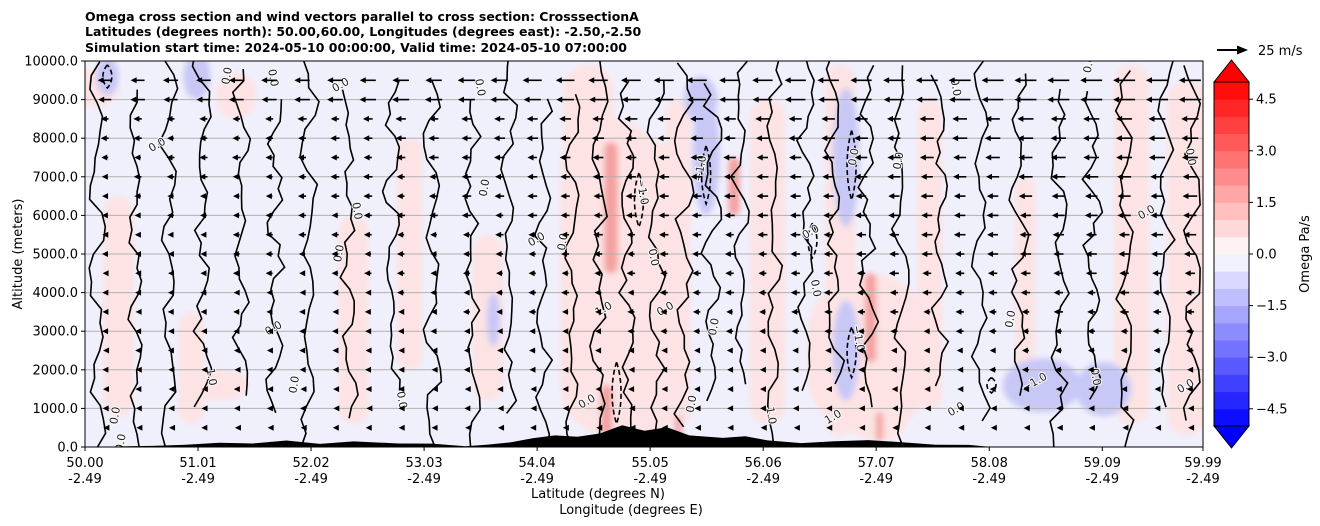  What do you see at coordinates (1305, 254) in the screenshot?
I see `colorbar-label: Omega Pa/s` at bounding box center [1305, 254].